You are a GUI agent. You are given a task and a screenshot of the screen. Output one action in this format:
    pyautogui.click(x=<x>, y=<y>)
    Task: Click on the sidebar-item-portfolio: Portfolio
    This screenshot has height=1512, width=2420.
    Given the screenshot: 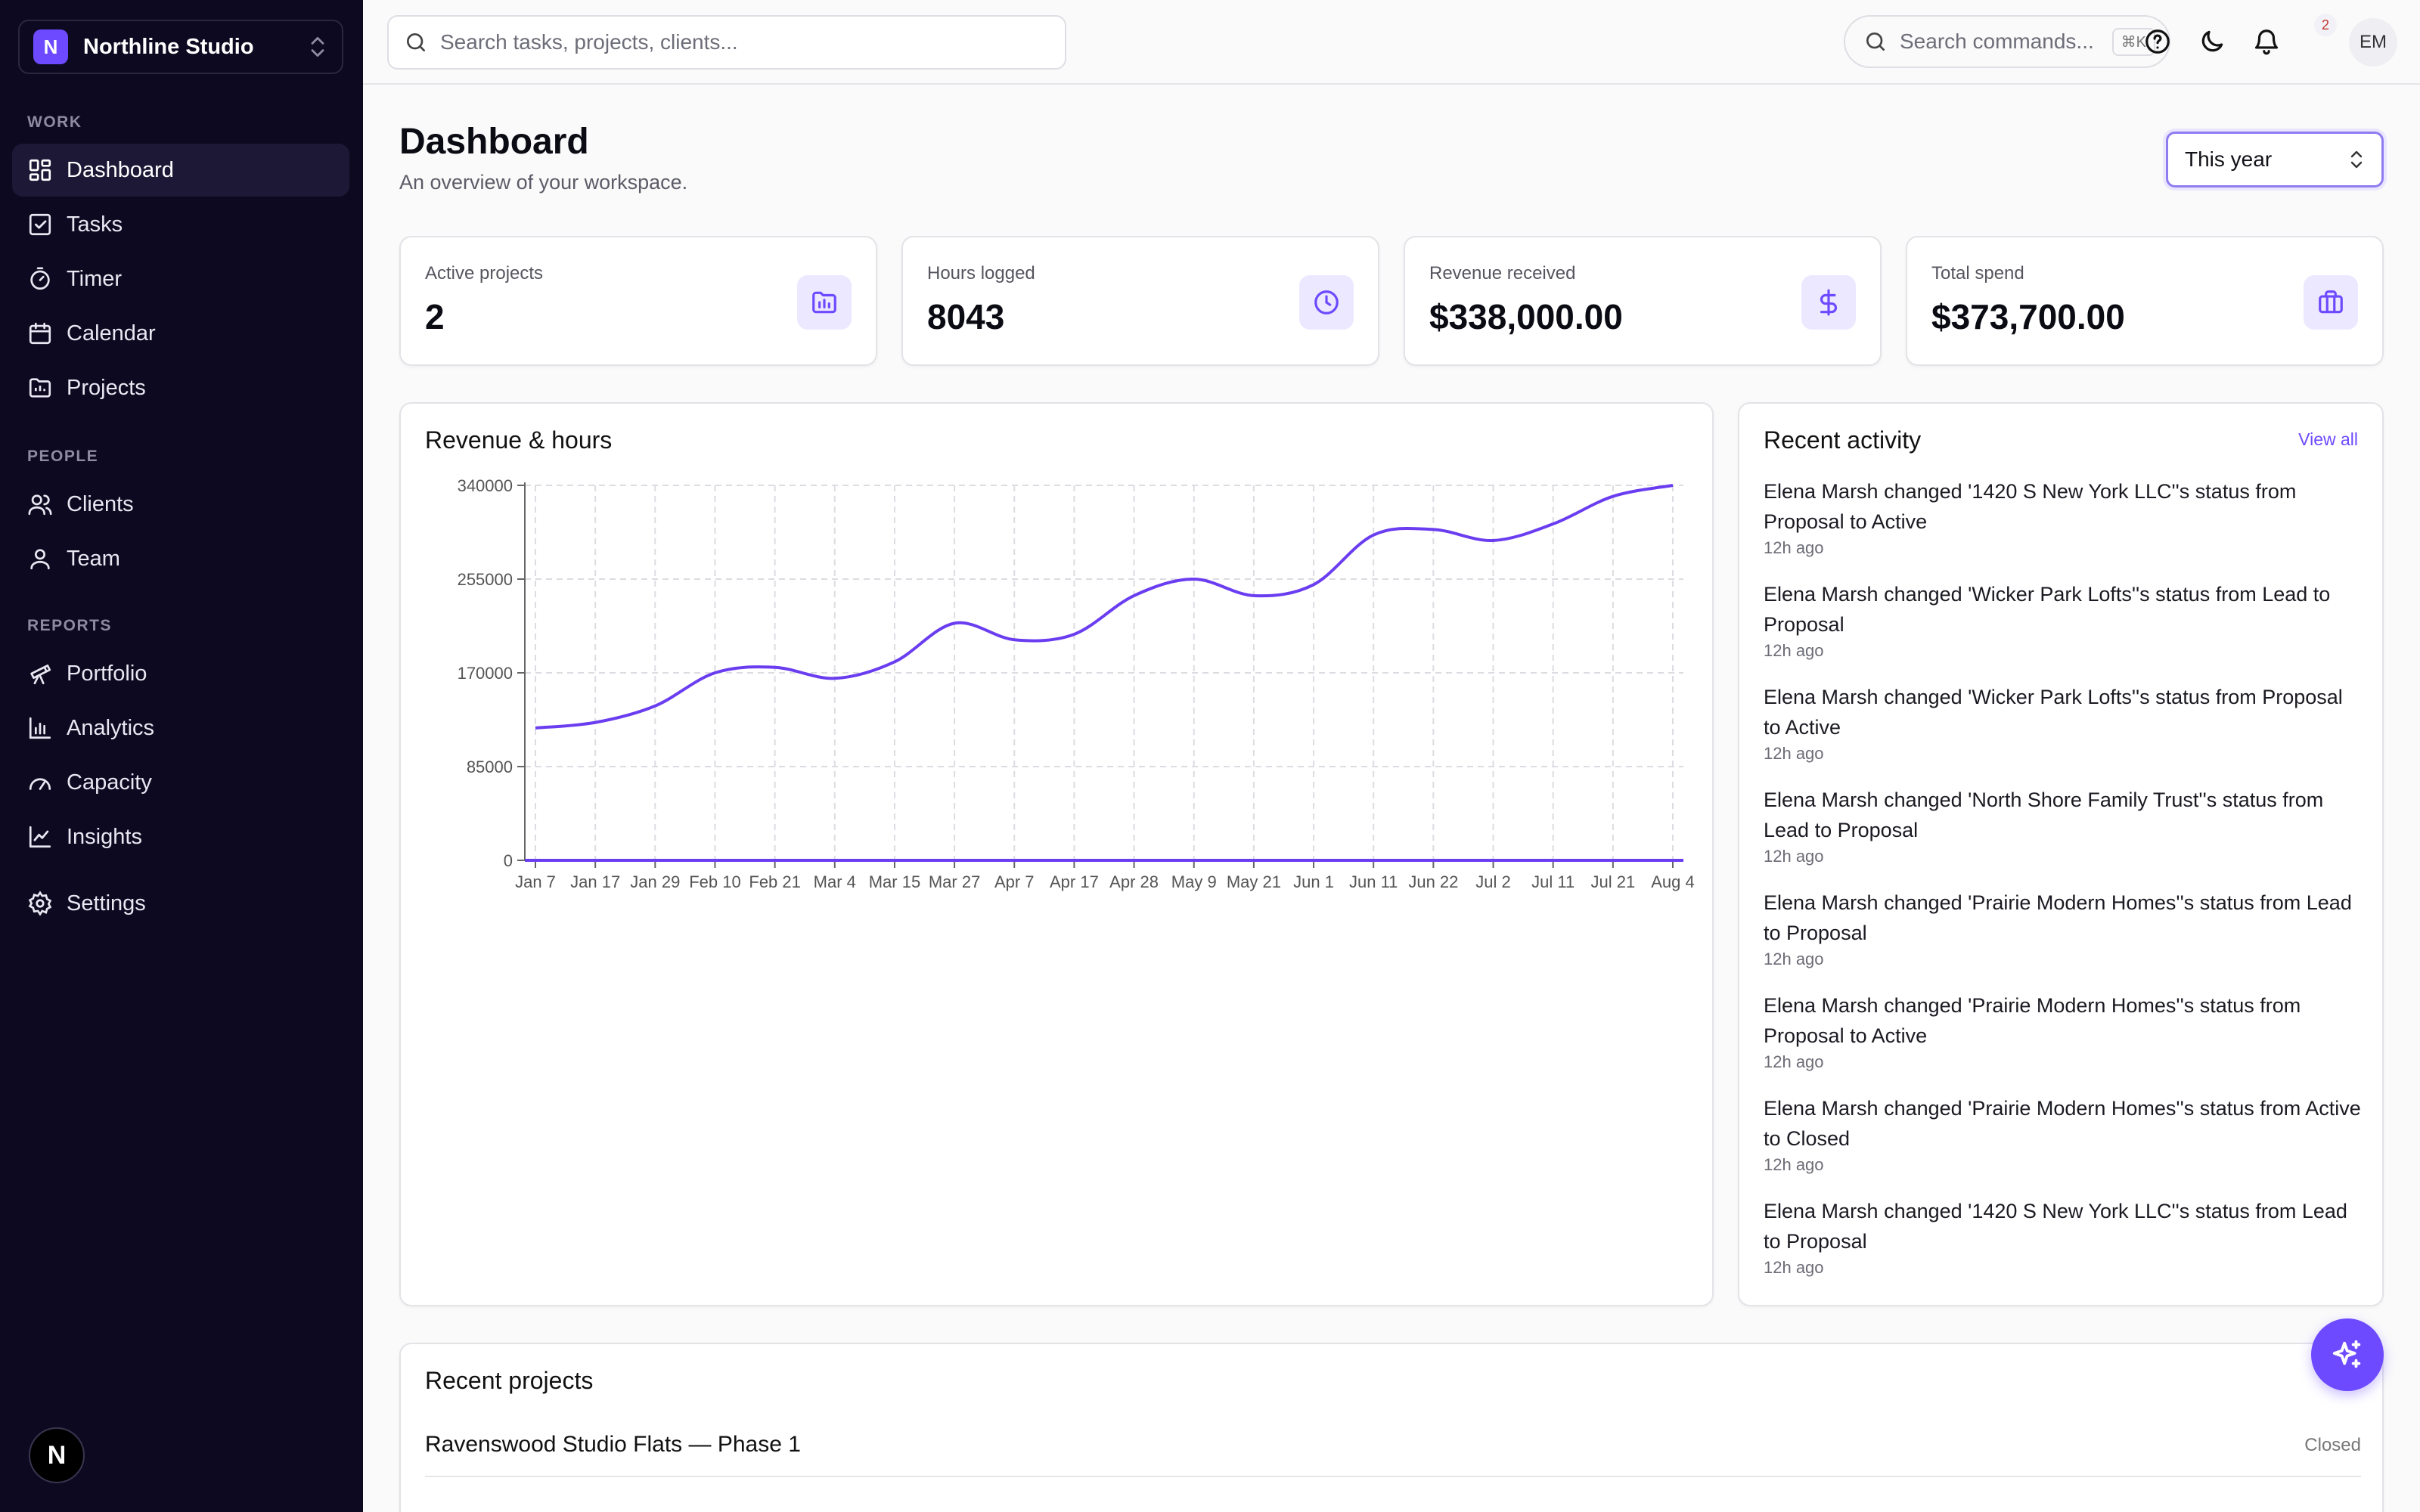 What is the action you would take?
    pyautogui.click(x=180, y=673)
    